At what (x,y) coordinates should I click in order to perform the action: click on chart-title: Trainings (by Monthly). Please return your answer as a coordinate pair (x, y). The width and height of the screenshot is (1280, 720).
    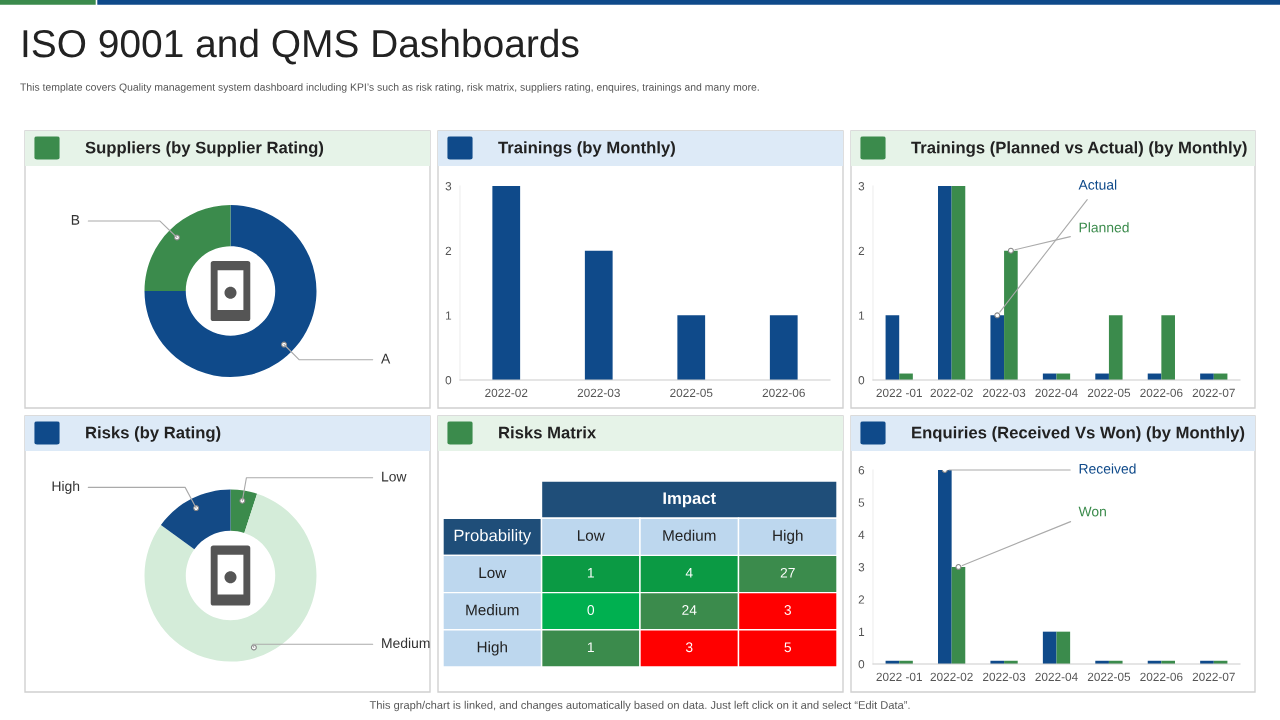
    Looking at the image, I should click on (586, 149).